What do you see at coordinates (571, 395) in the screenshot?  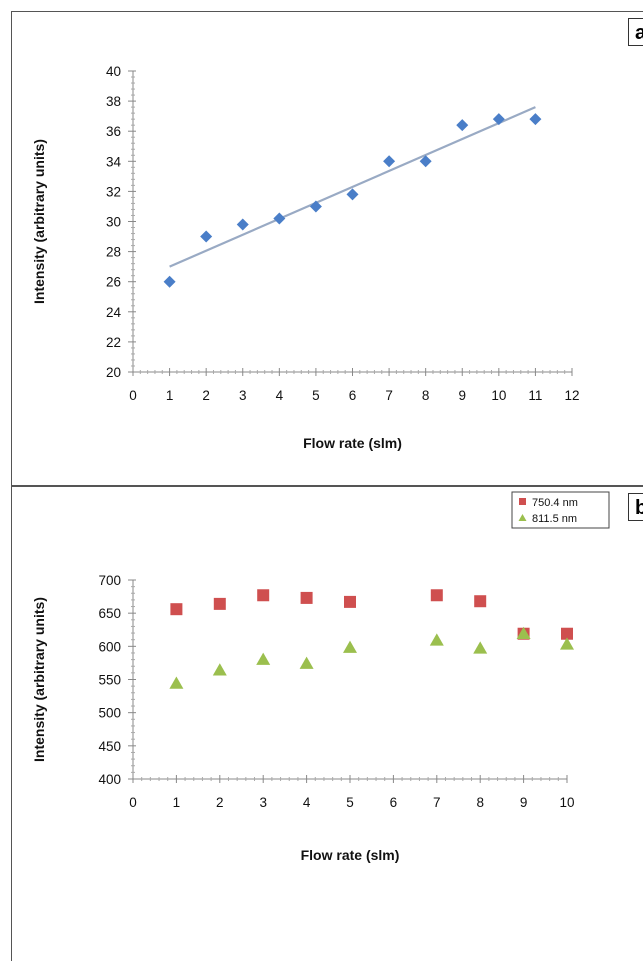 I see `x-tick-label: 12` at bounding box center [571, 395].